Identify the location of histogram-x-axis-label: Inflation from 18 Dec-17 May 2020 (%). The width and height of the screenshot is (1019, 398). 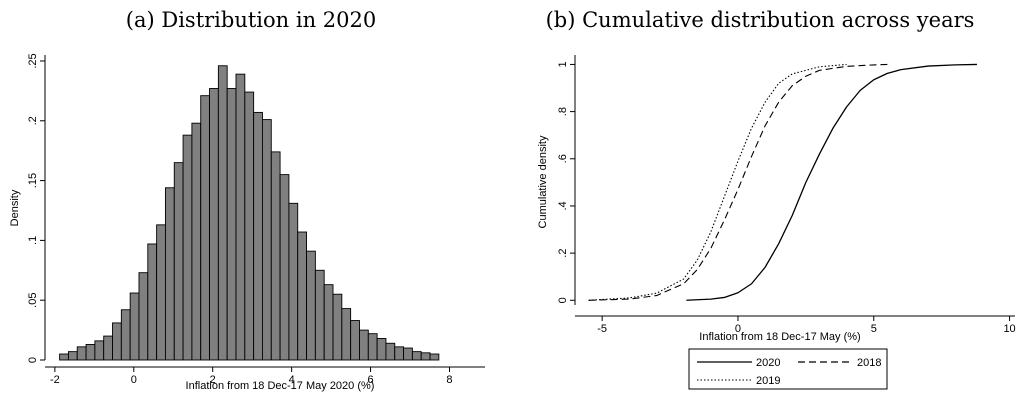
(280, 386).